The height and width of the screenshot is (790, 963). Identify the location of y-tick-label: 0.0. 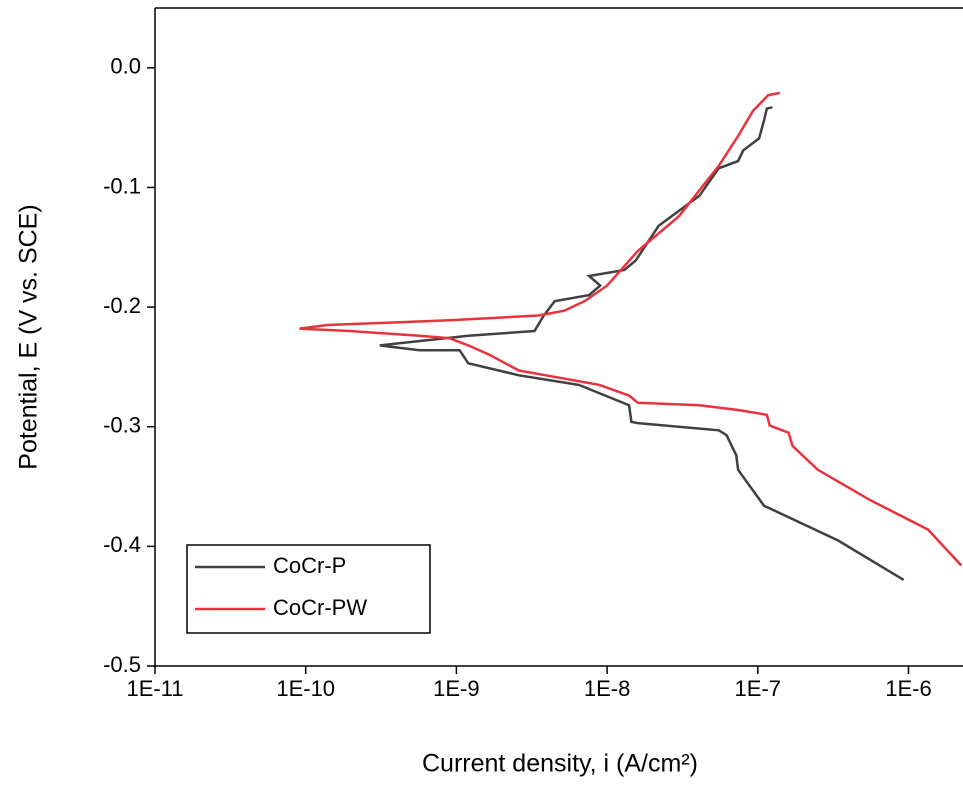
(125, 66).